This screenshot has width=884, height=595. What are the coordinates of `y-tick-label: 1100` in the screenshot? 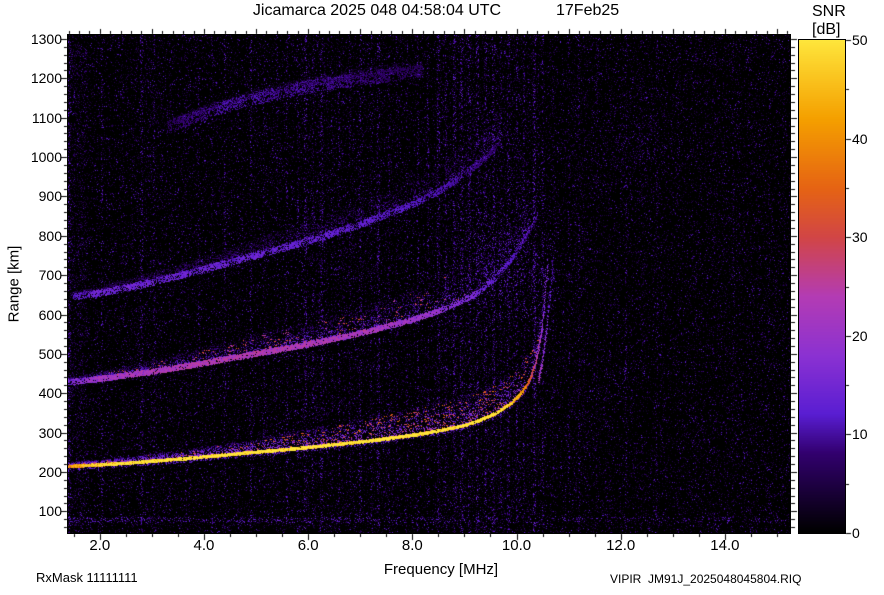 It's located at (46, 117).